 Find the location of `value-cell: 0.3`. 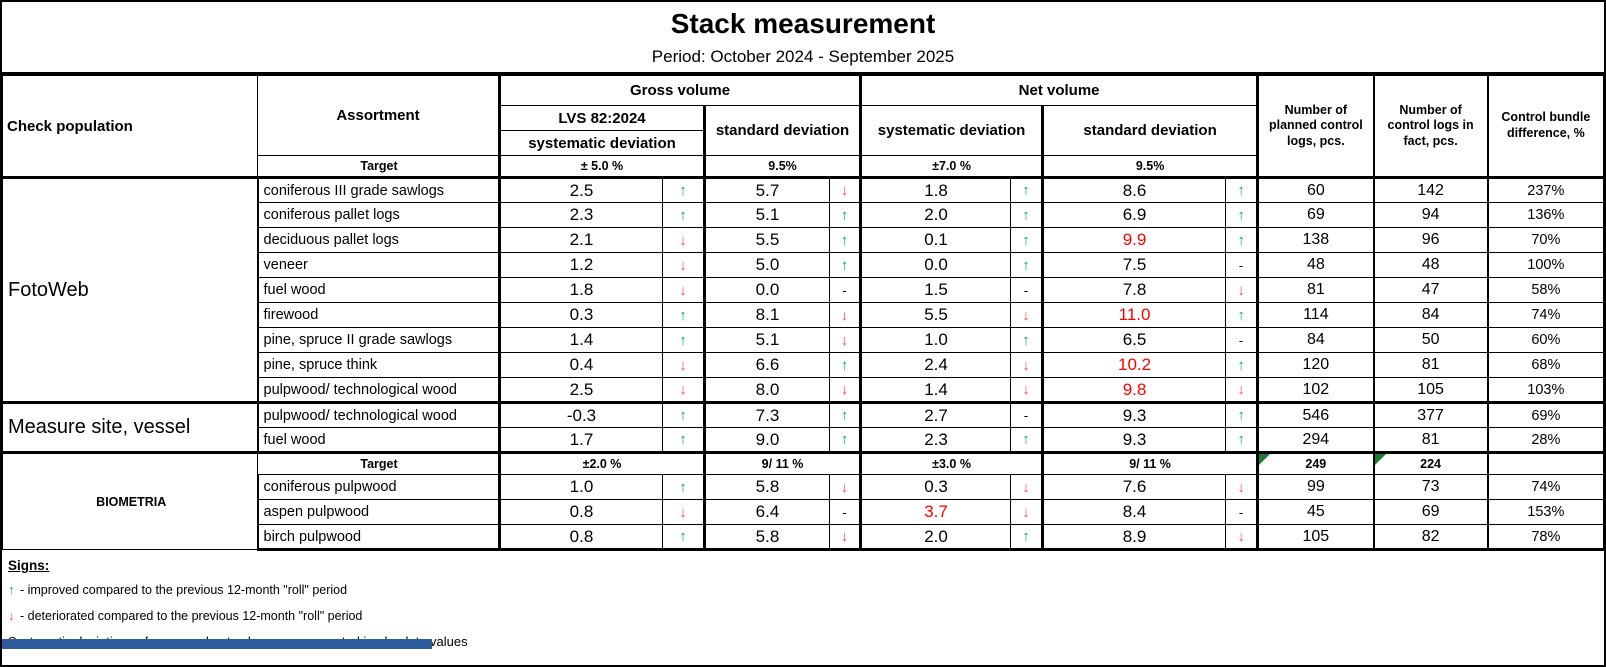

value-cell: 0.3 is located at coordinates (580, 315).